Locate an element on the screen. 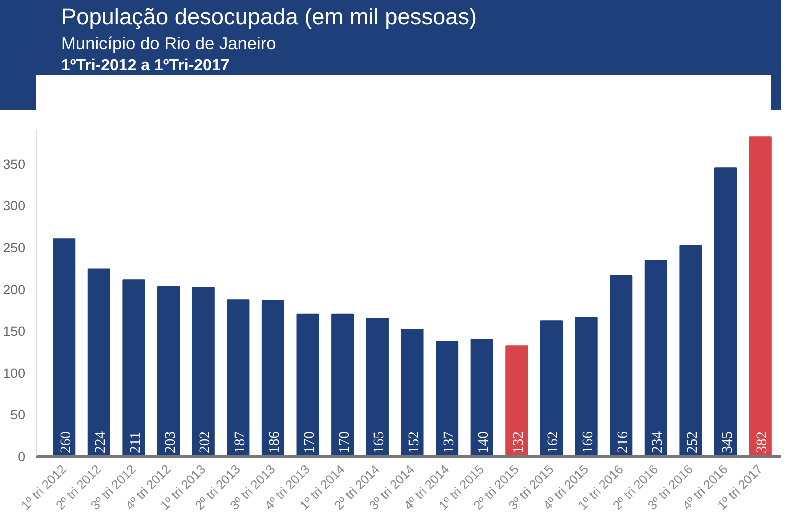  data-label: 186 is located at coordinates (275, 443).